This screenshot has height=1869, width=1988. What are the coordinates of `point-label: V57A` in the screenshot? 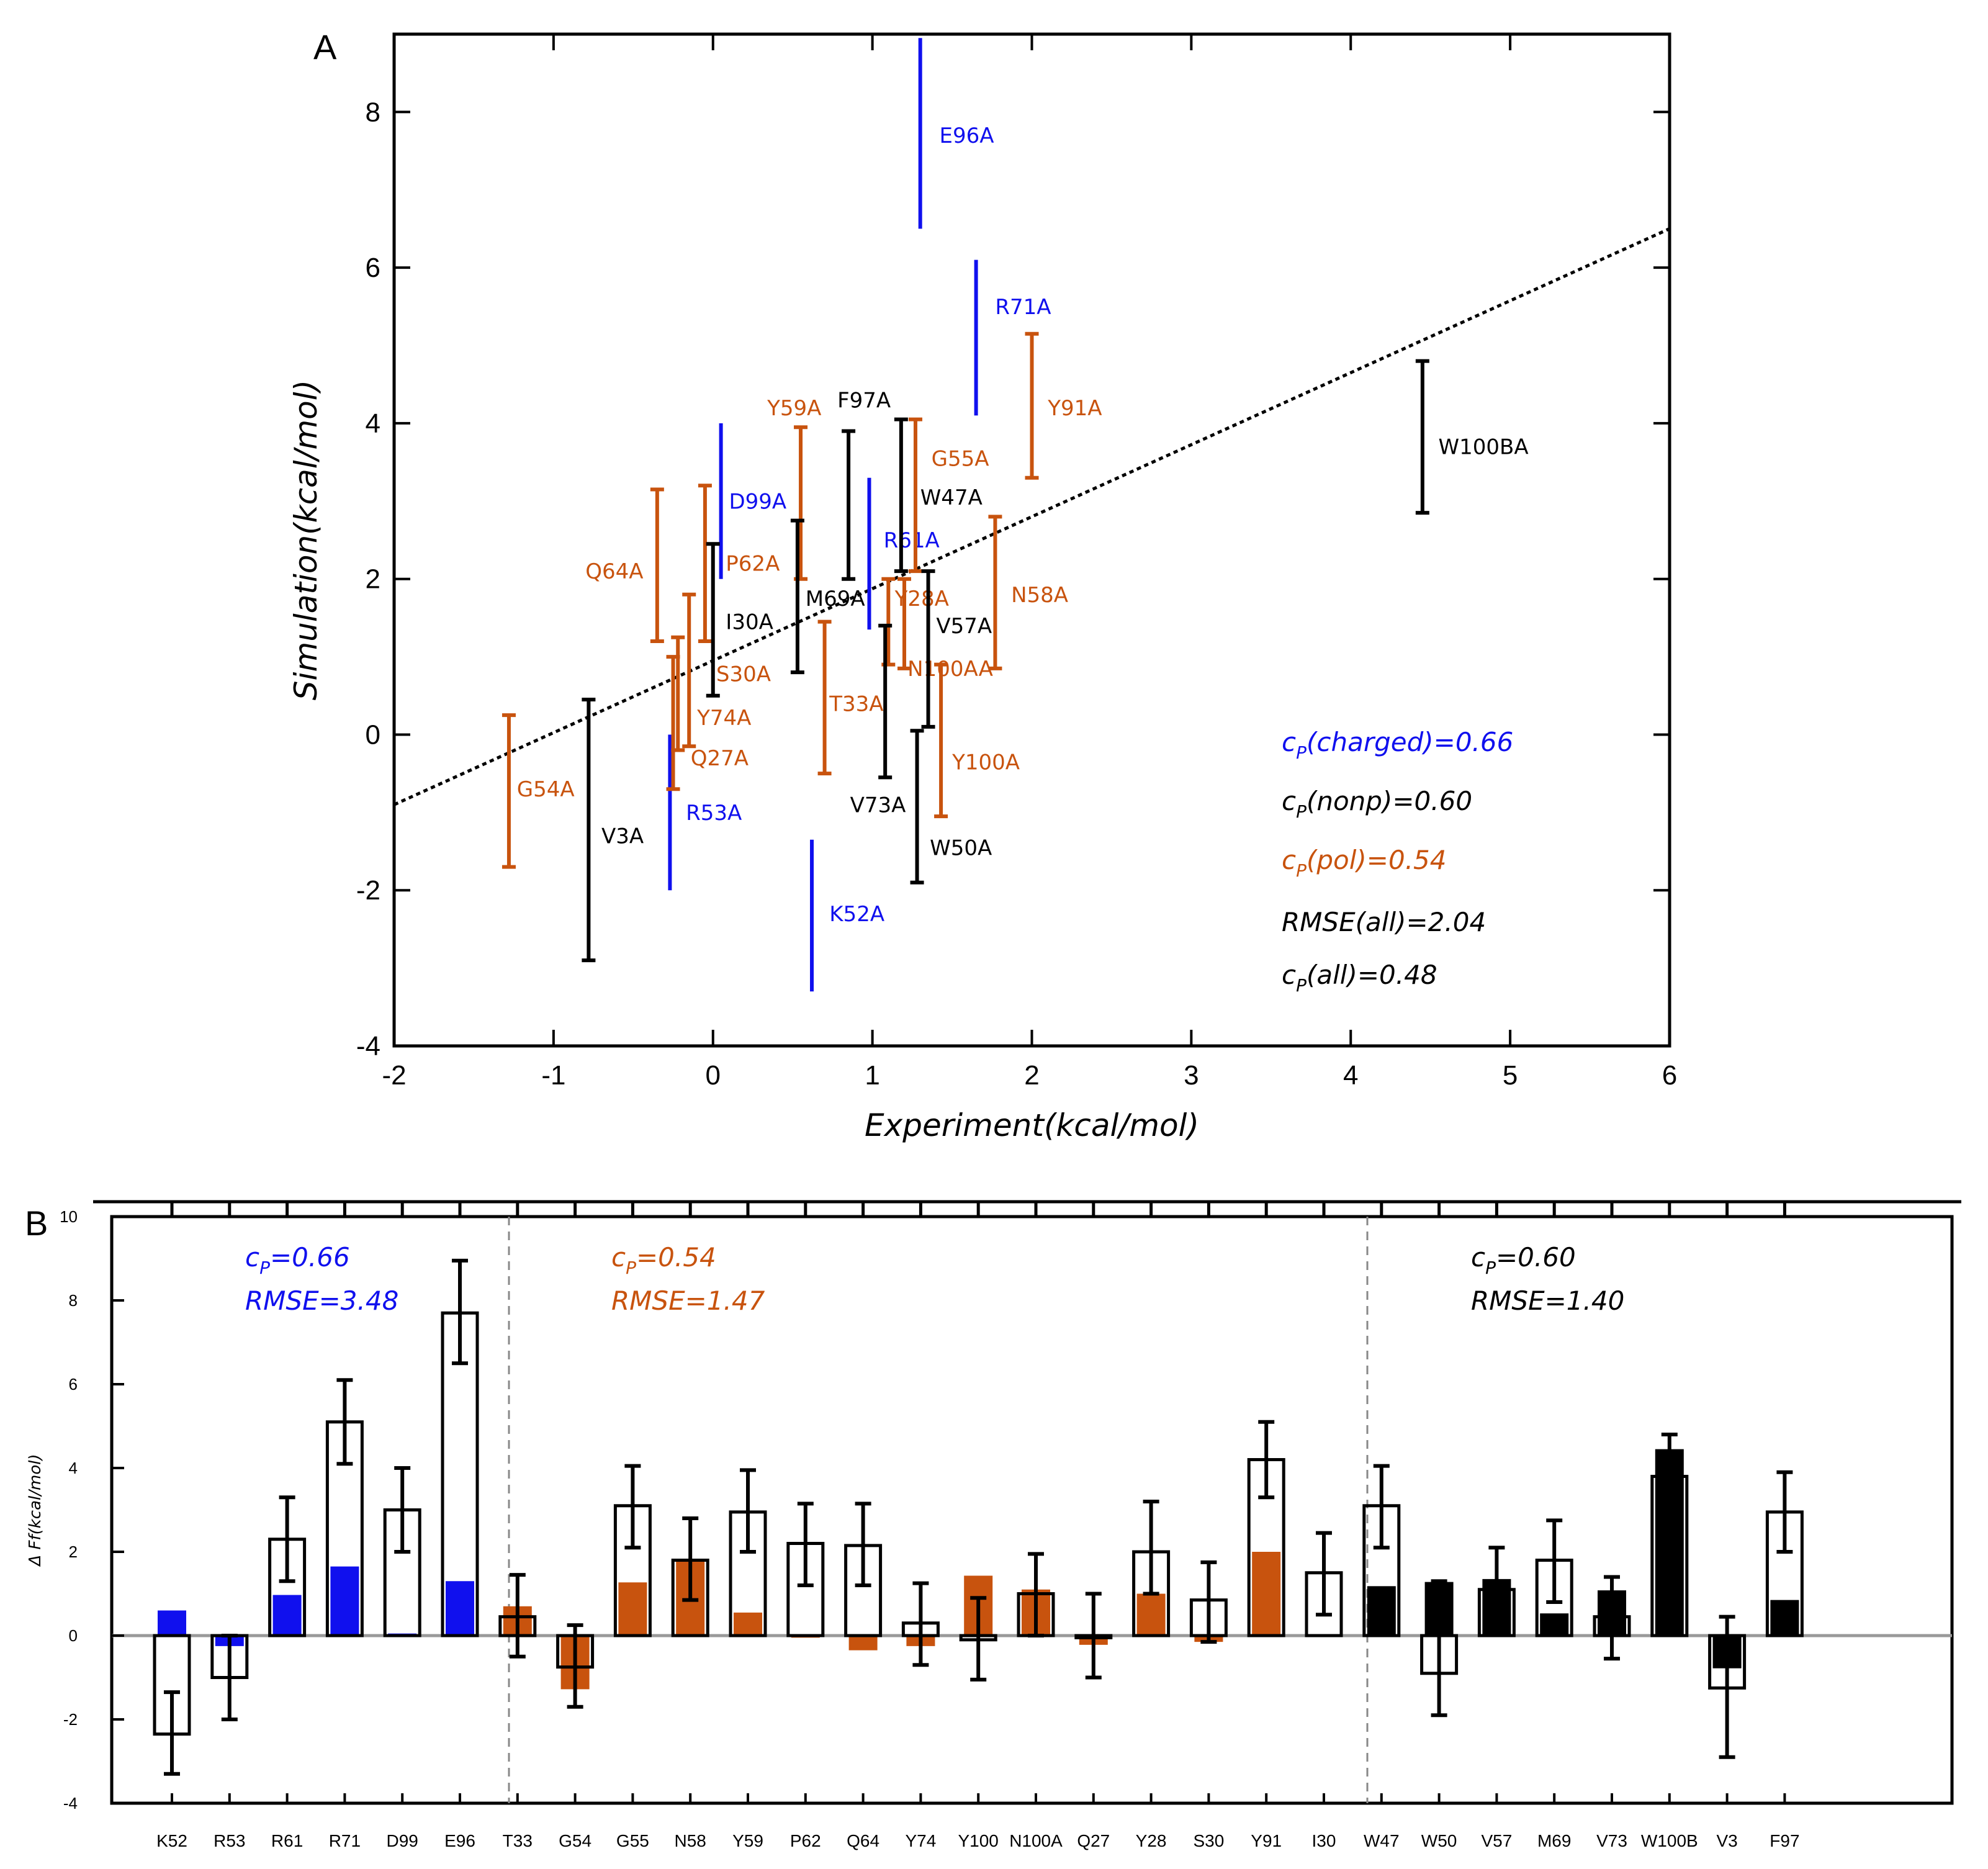 It's located at (964, 626).